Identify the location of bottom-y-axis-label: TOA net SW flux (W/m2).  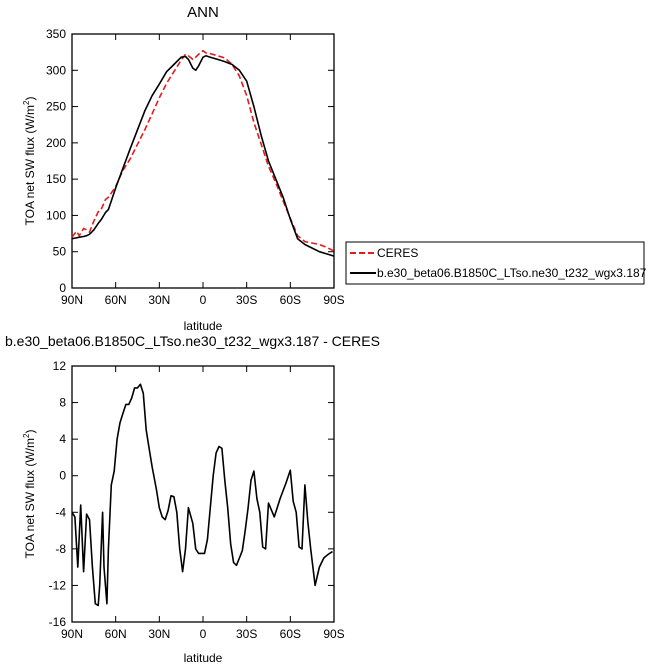
(29, 494).